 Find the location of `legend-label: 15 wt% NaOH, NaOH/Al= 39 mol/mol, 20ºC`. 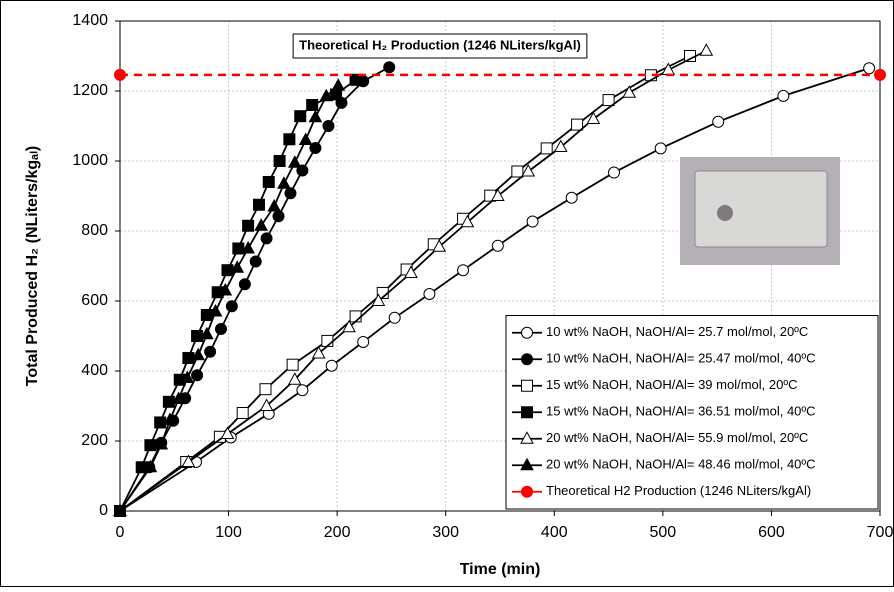

legend-label: 15 wt% NaOH, NaOH/Al= 39 mol/mol, 20ºC is located at coordinates (671, 384).